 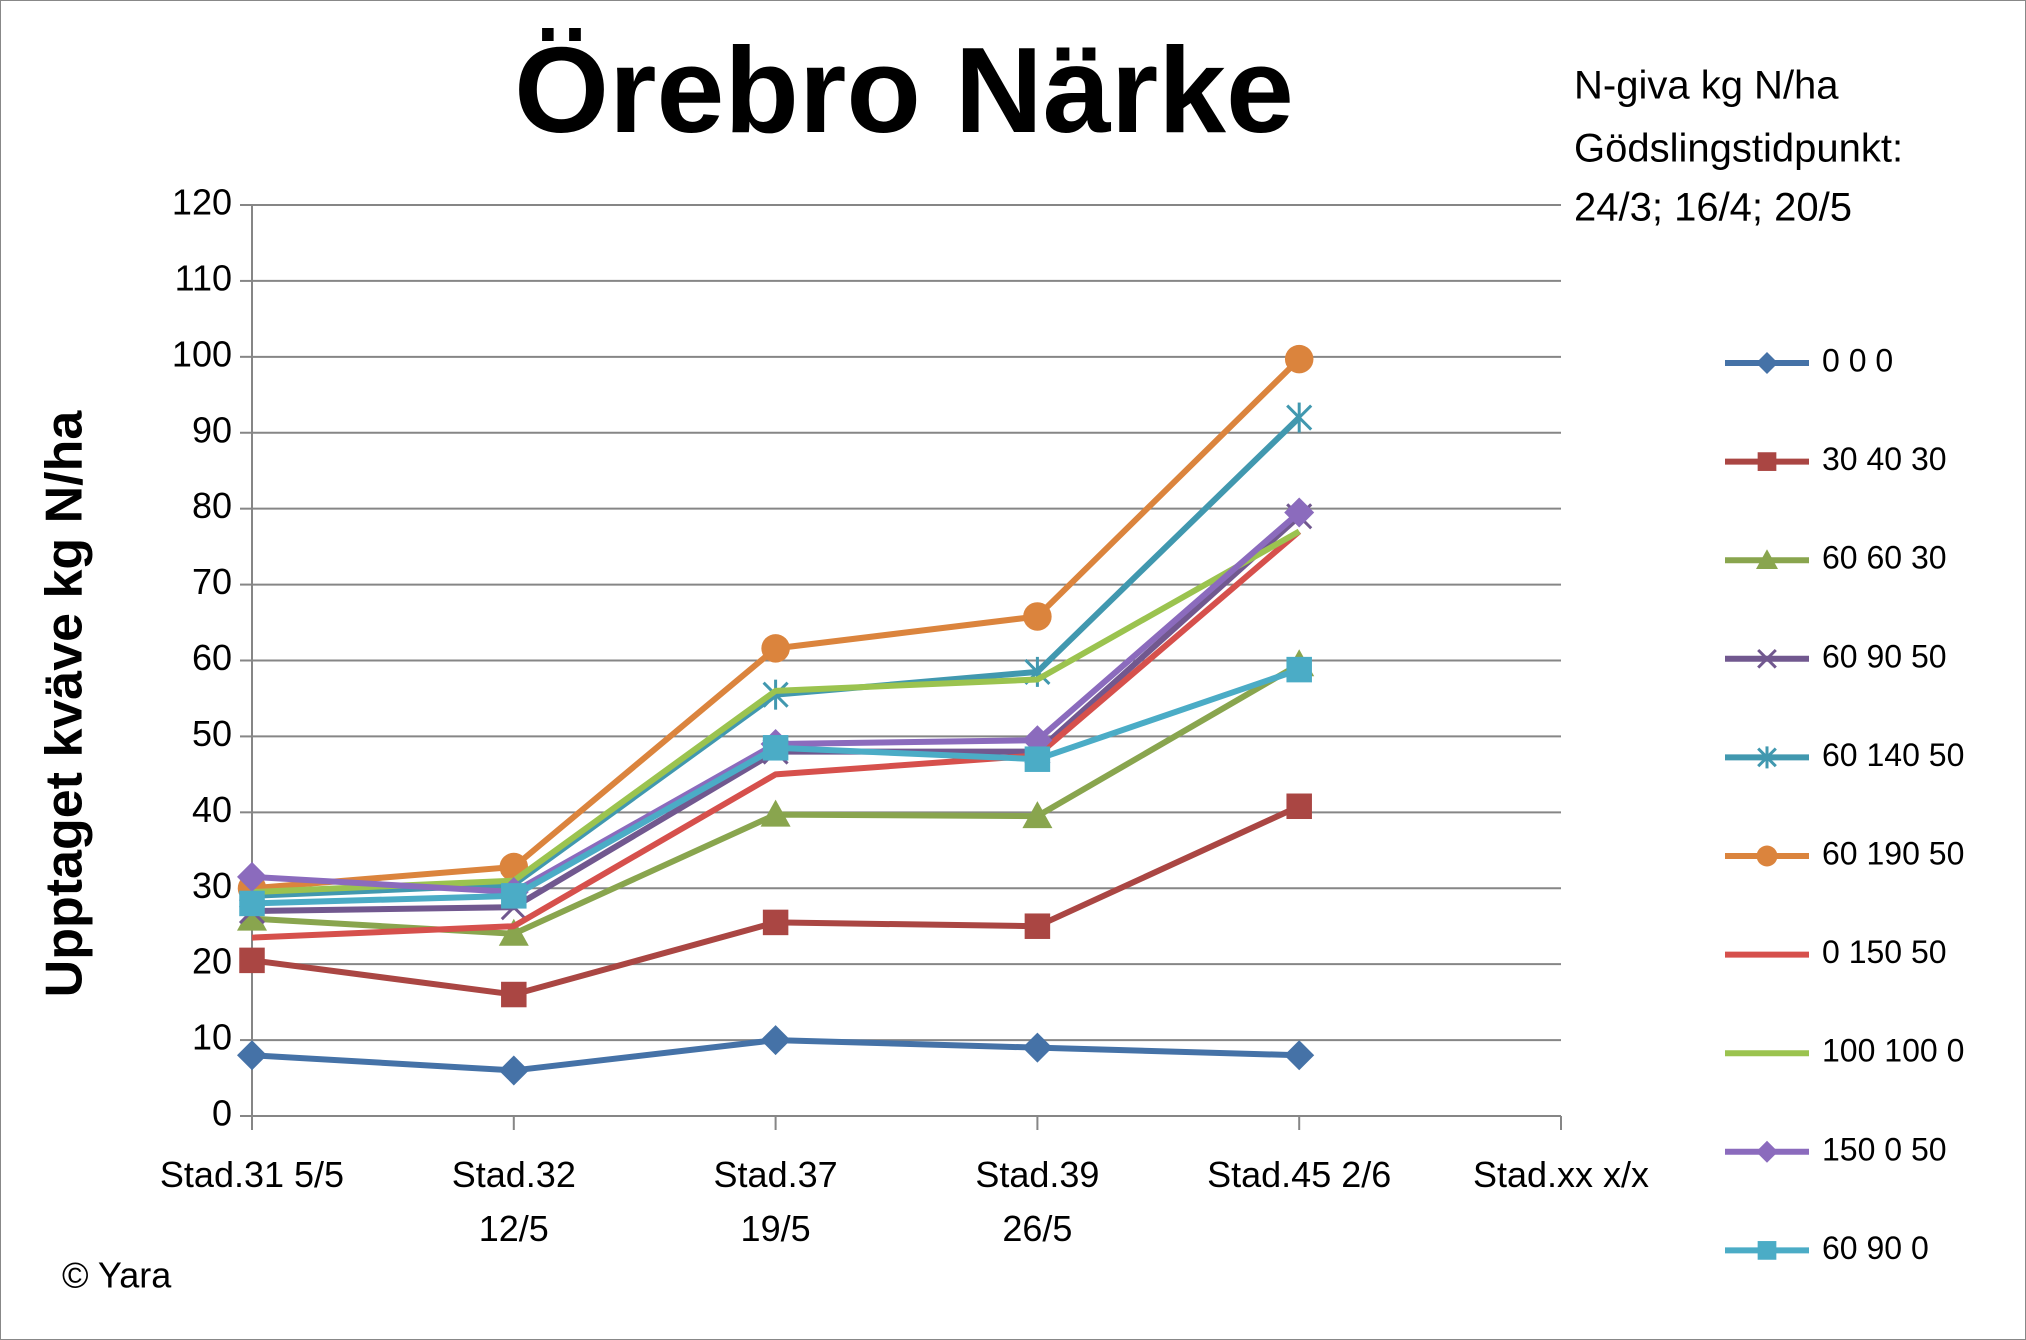 I want to click on legend-label: 60 60 30, so click(x=1884, y=558).